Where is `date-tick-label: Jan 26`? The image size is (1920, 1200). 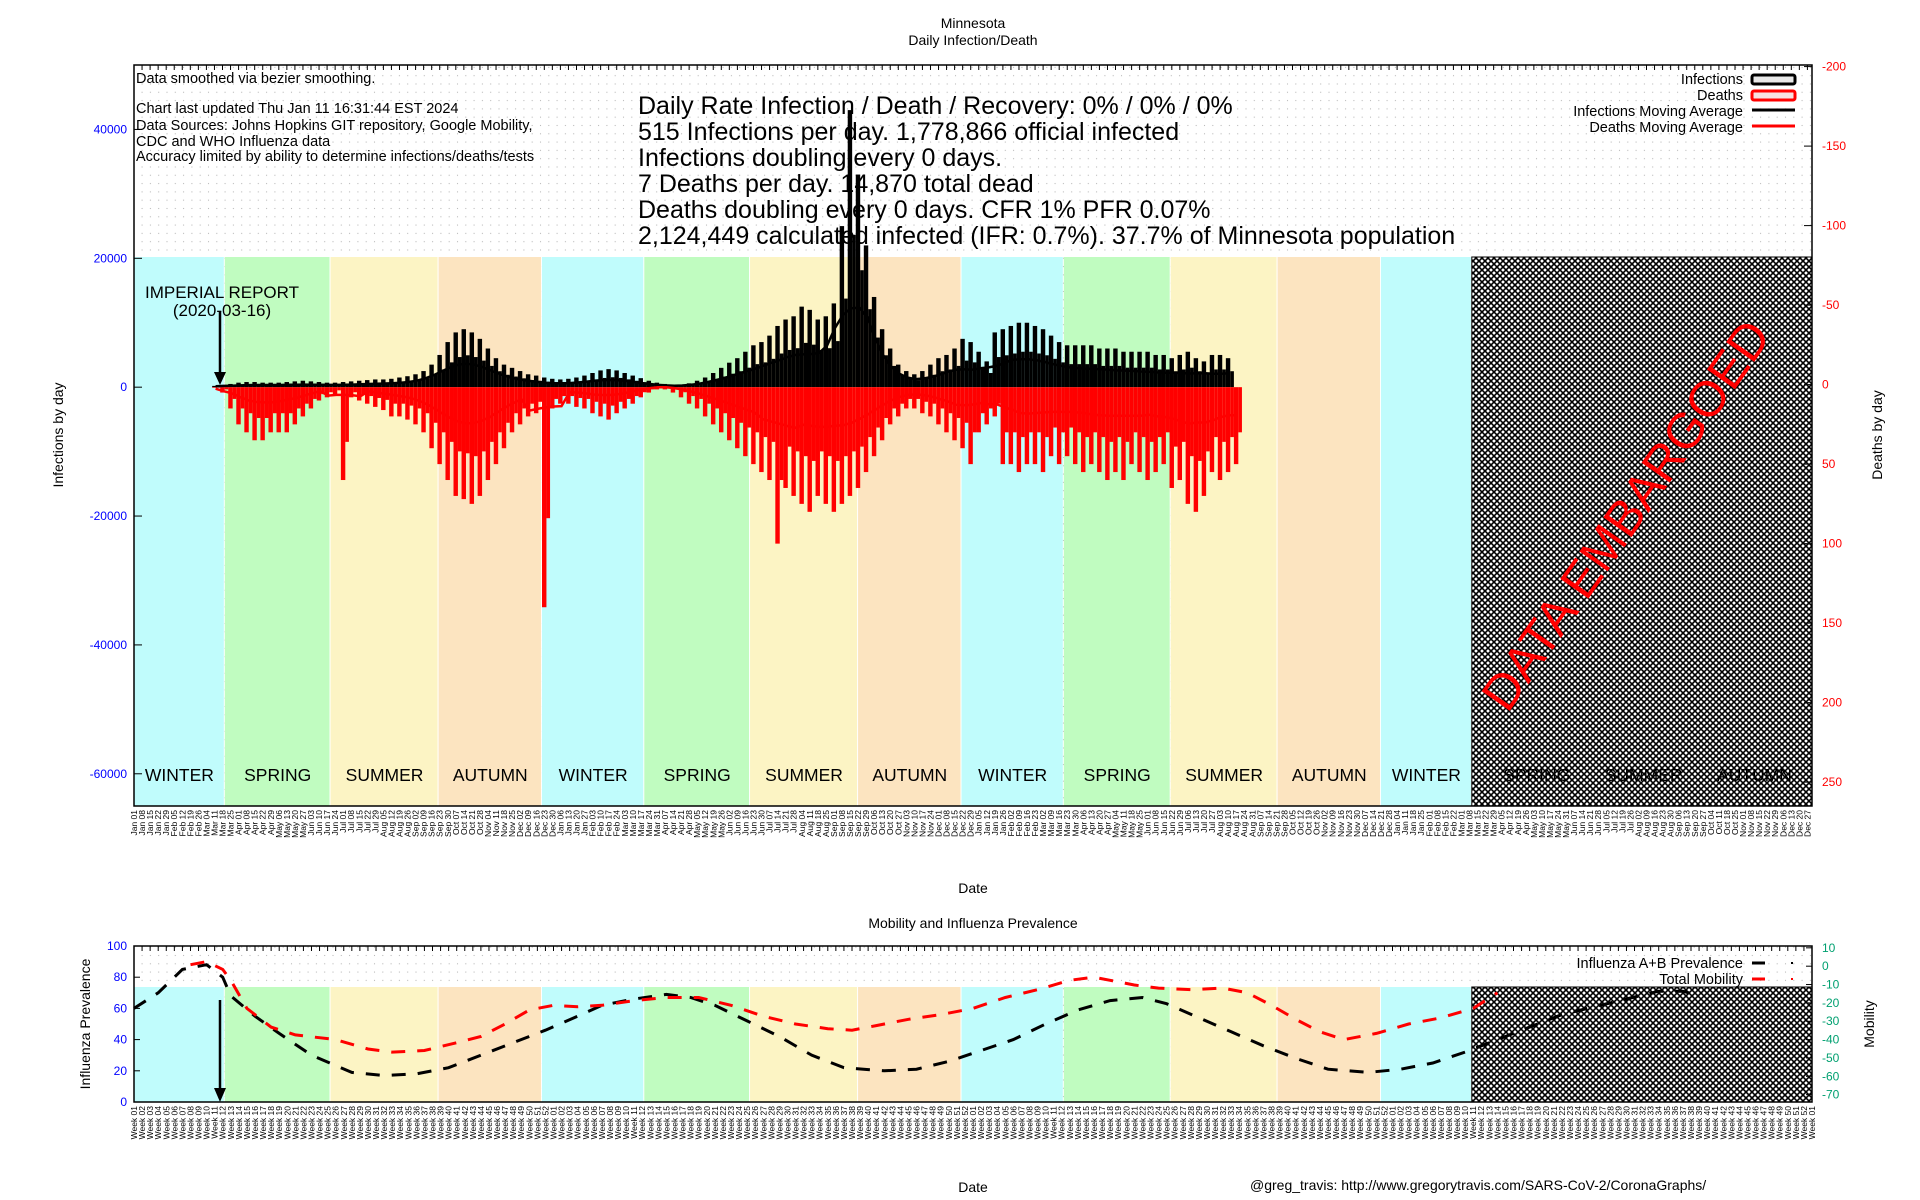 date-tick-label: Jan 26 is located at coordinates (1003, 823).